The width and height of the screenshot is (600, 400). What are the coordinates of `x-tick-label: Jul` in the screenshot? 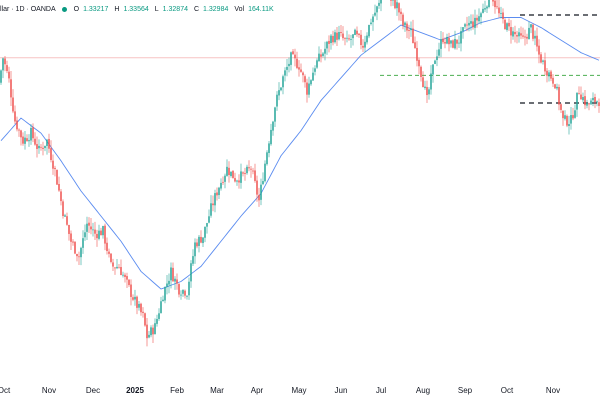 It's located at (381, 390).